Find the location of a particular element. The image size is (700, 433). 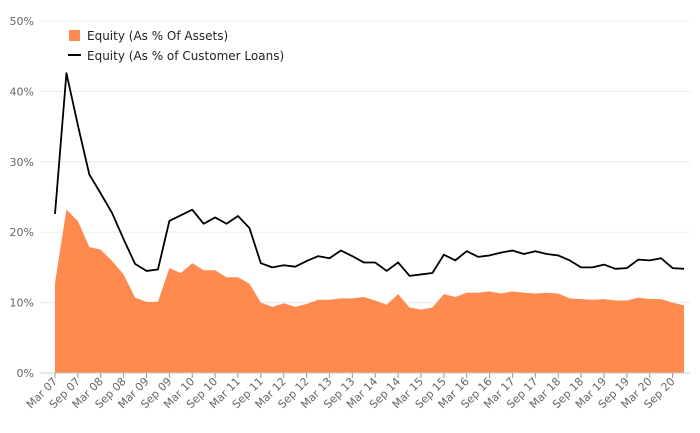

legend-item-loans: Equity (As % of Customer Loans) is located at coordinates (176, 56).